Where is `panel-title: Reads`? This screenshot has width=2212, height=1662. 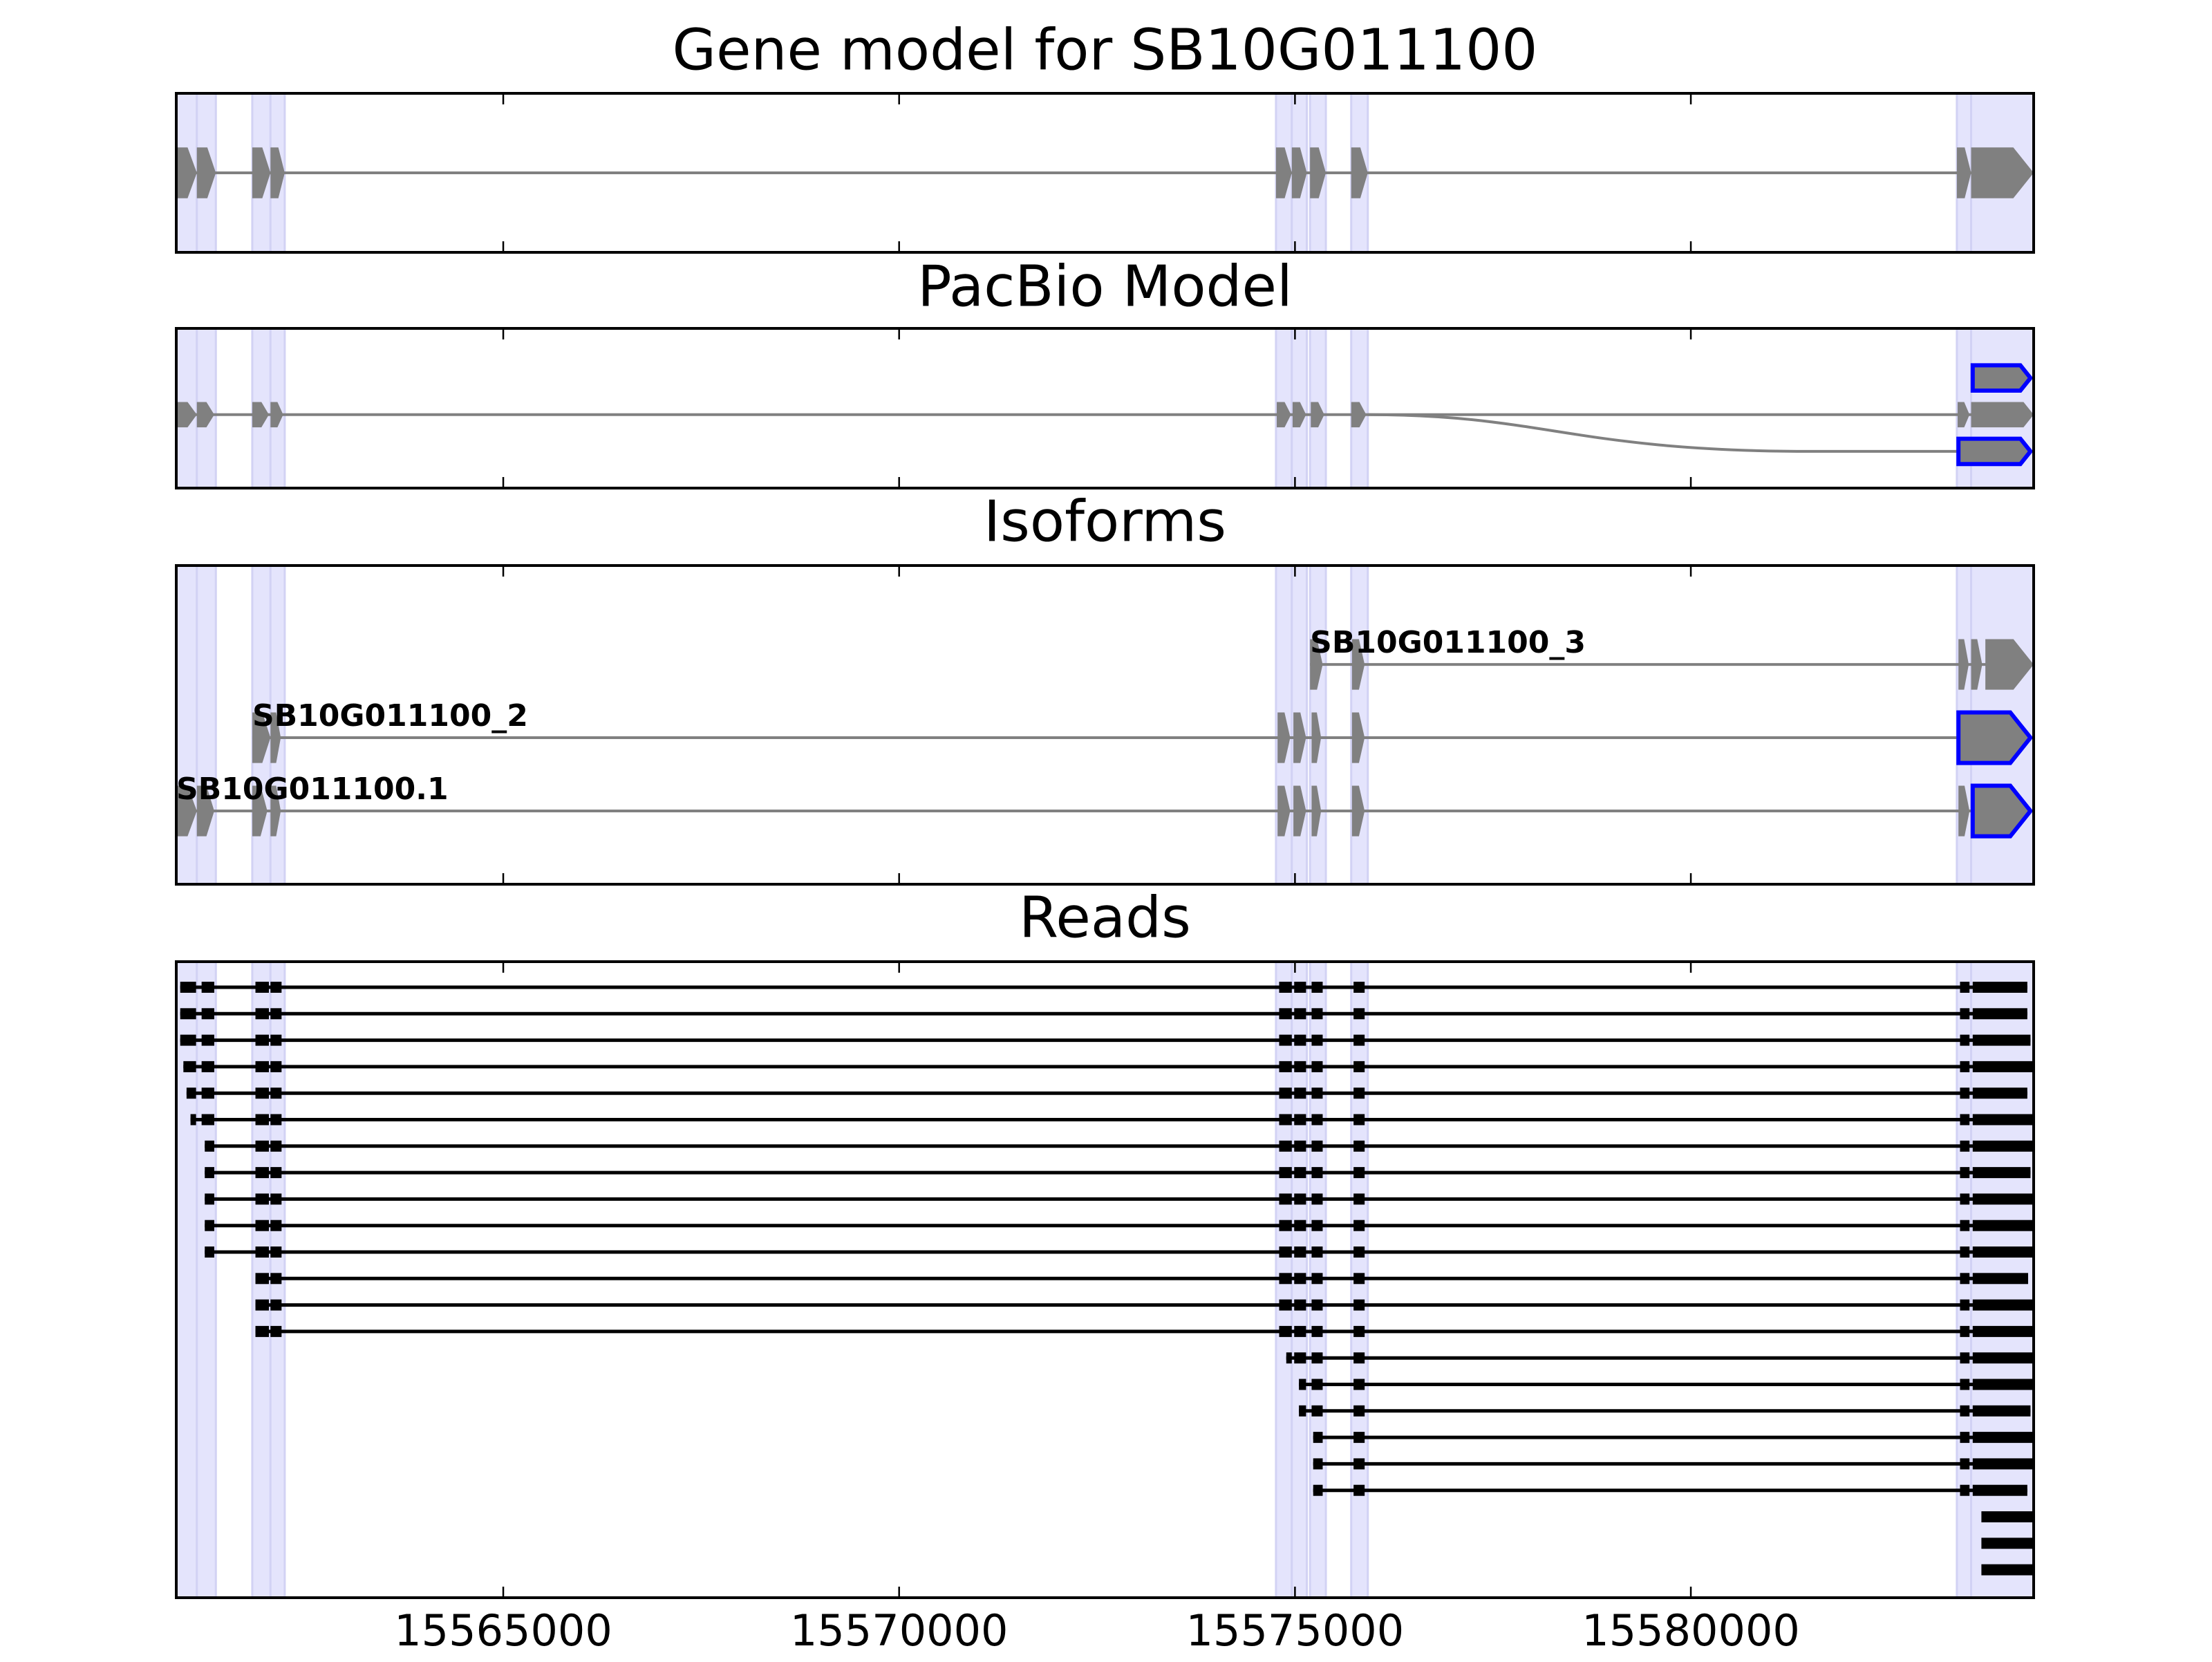 panel-title: Reads is located at coordinates (1105, 918).